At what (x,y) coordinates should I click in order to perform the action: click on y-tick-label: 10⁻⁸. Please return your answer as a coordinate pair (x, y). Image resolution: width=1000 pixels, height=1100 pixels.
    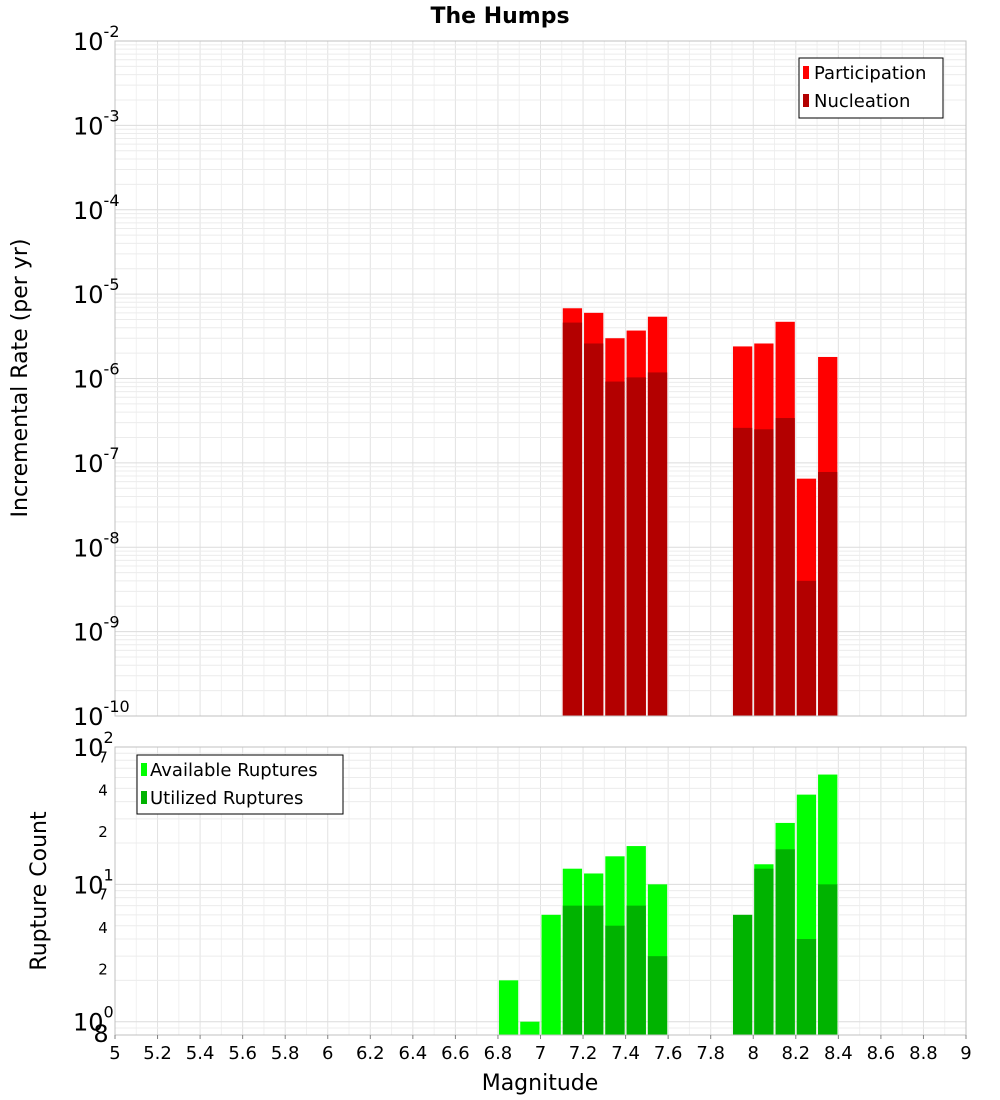
    Looking at the image, I should click on (96, 545).